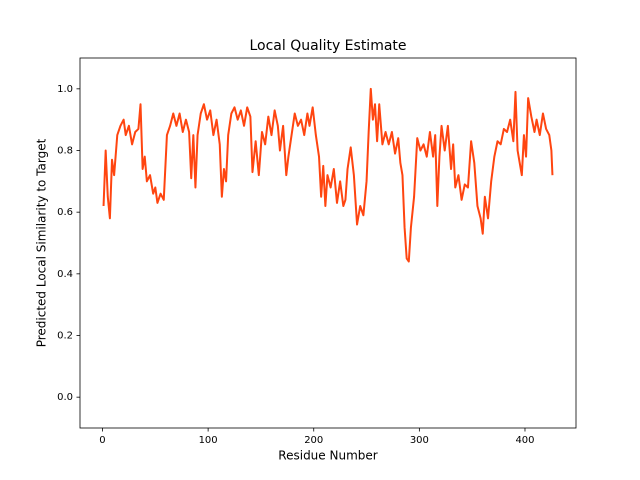 The height and width of the screenshot is (480, 640). What do you see at coordinates (327, 456) in the screenshot?
I see `x-axis-label: Residue Number` at bounding box center [327, 456].